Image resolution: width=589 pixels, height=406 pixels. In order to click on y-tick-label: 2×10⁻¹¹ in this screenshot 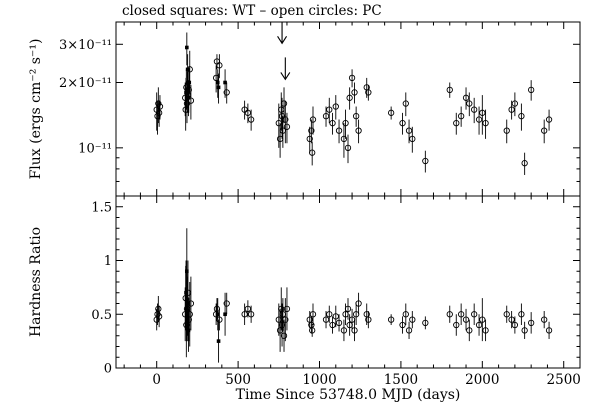, I will do `click(85, 83)`.